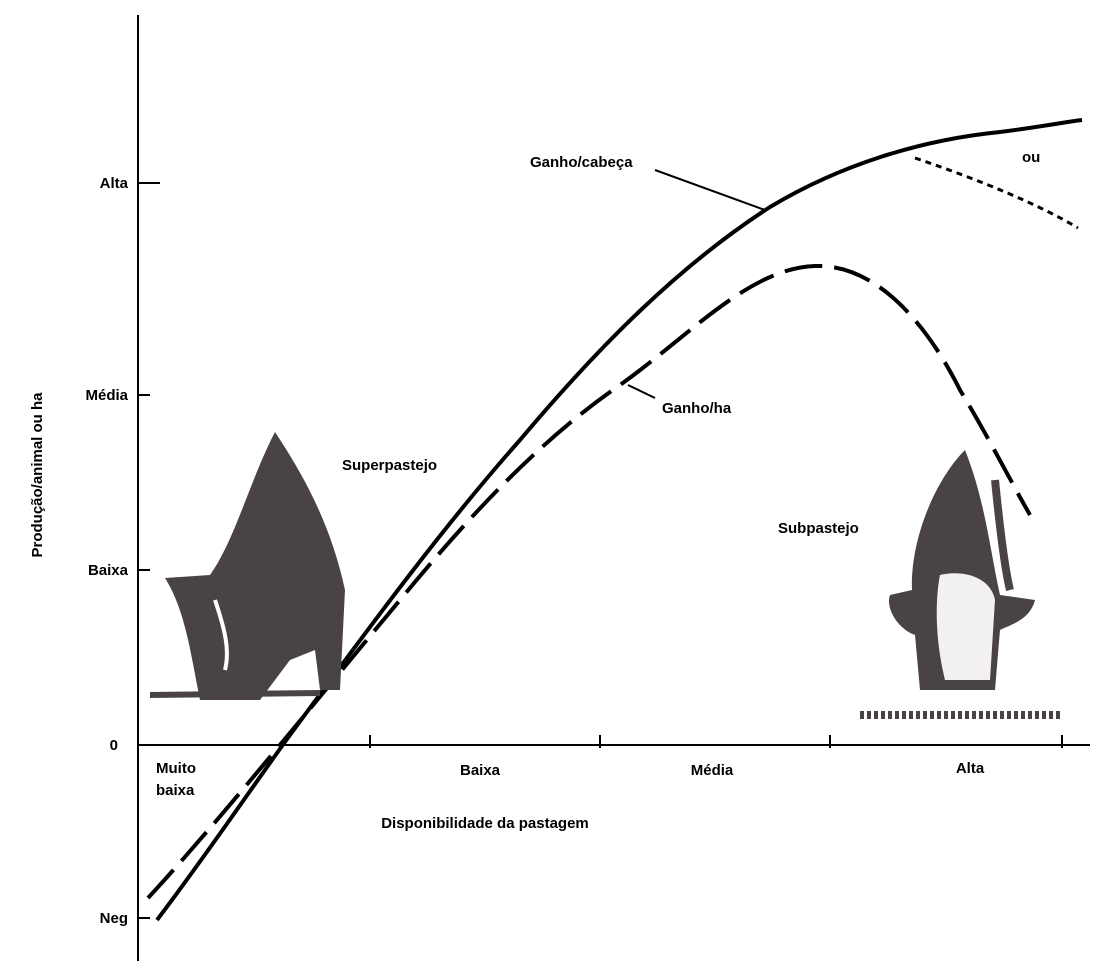 The width and height of the screenshot is (1102, 961). I want to click on x-ticks, so click(716, 741).